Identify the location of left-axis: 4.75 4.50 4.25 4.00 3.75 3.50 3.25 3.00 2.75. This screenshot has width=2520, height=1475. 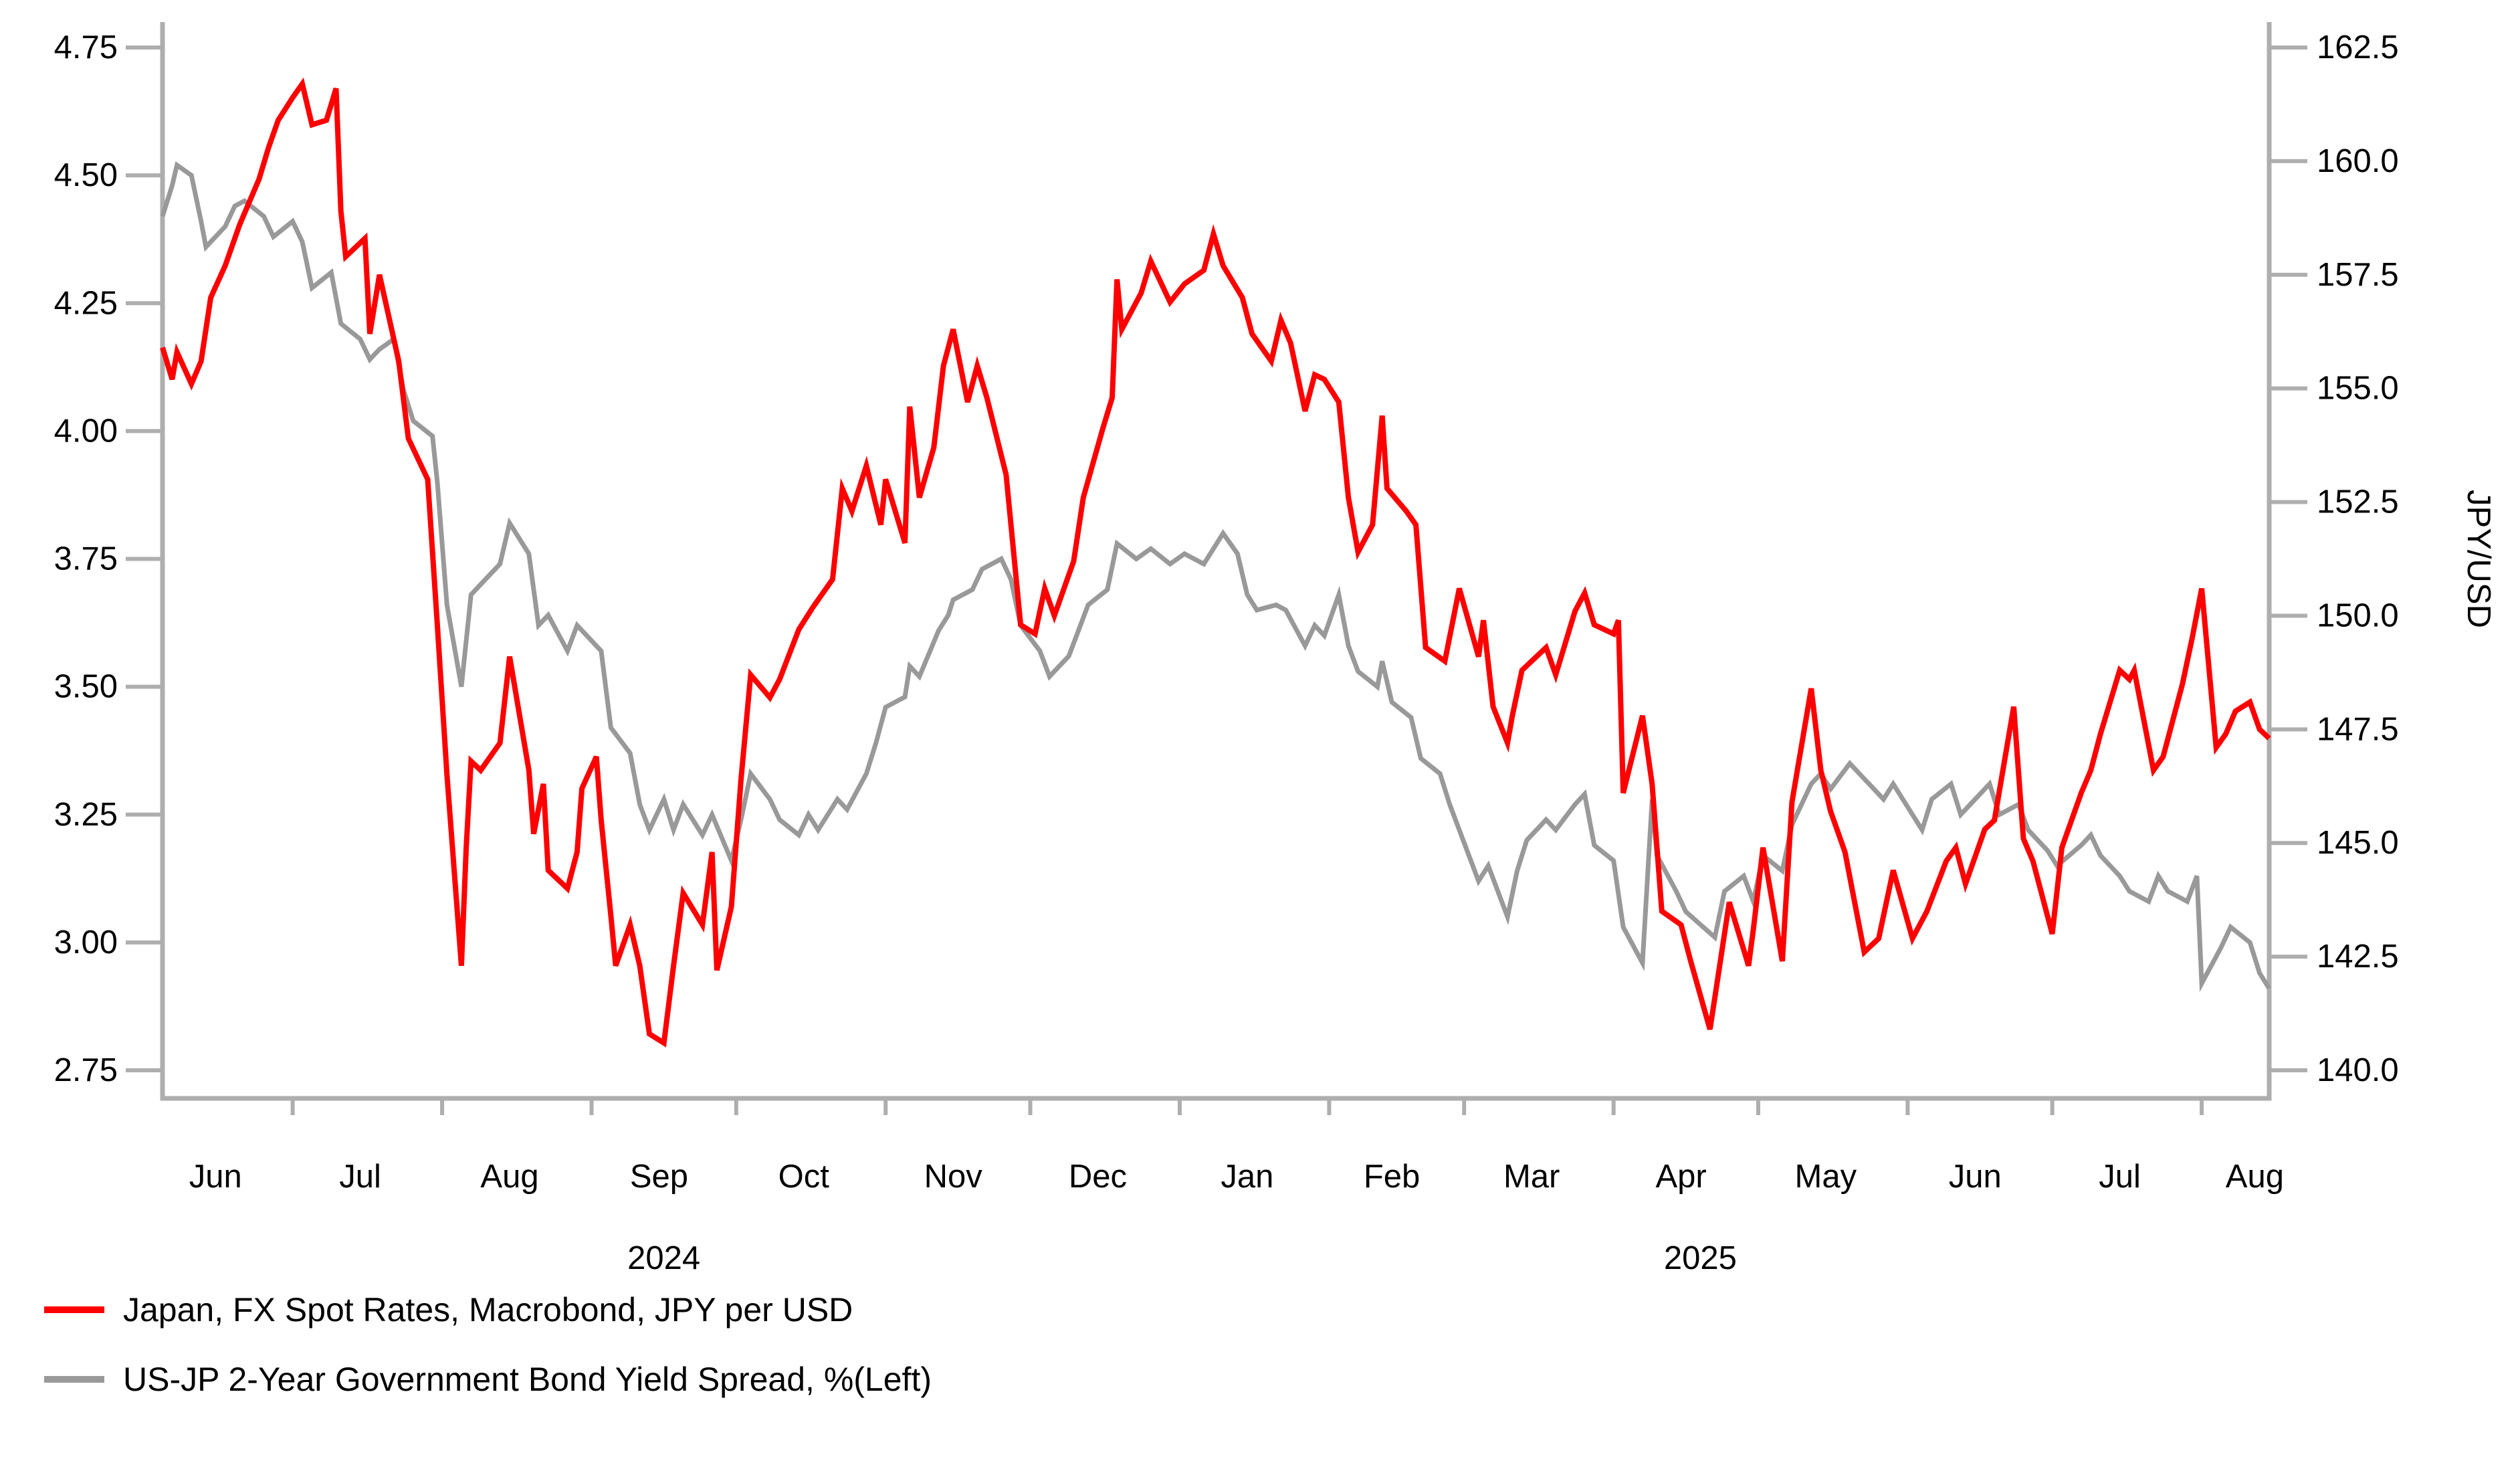
(108, 558).